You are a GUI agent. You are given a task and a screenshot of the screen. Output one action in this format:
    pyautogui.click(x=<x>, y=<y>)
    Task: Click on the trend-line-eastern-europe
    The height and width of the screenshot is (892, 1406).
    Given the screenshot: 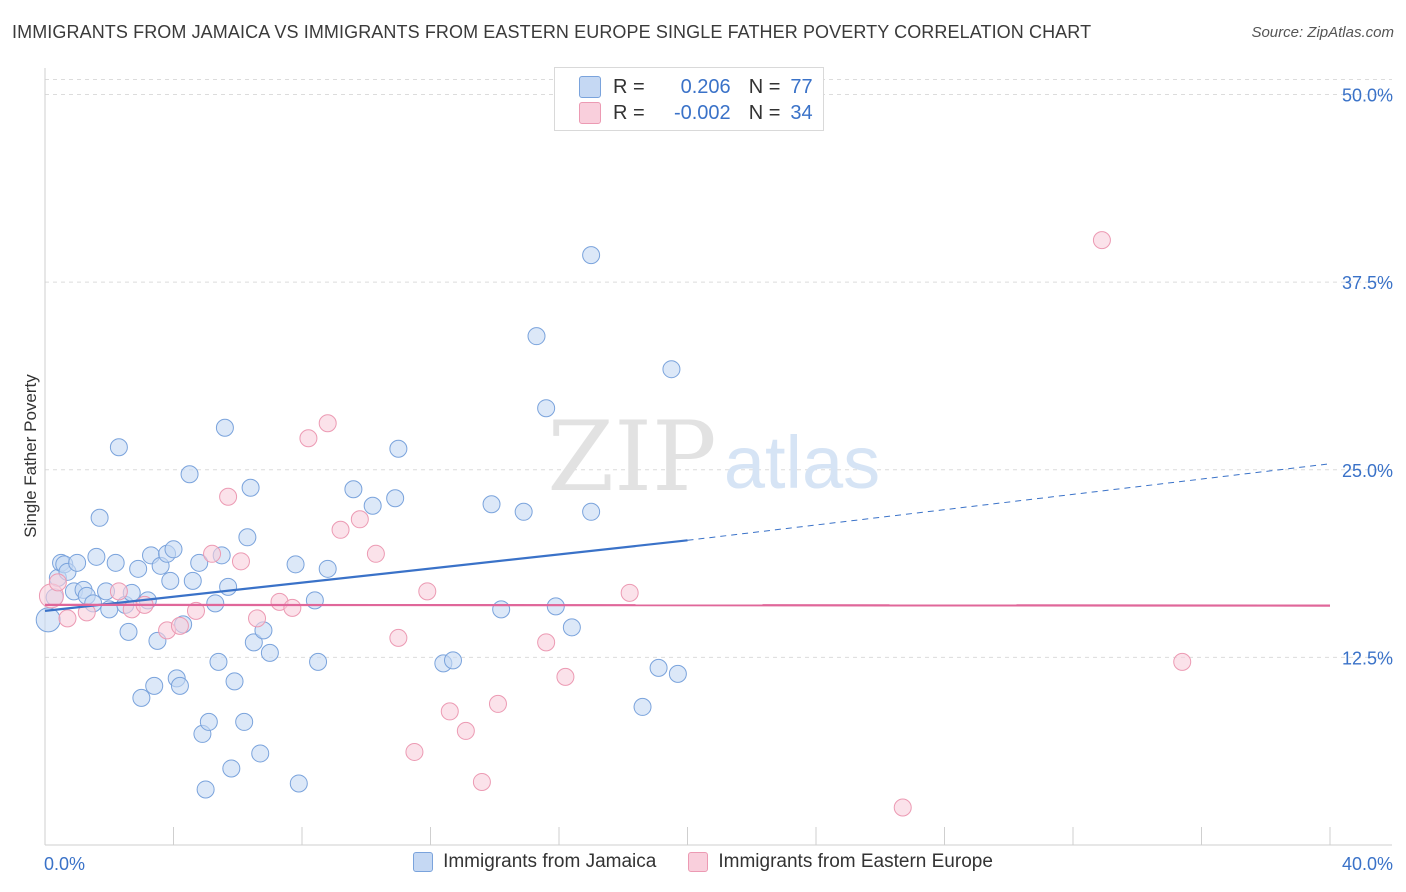 What is the action you would take?
    pyautogui.click(x=687, y=605)
    